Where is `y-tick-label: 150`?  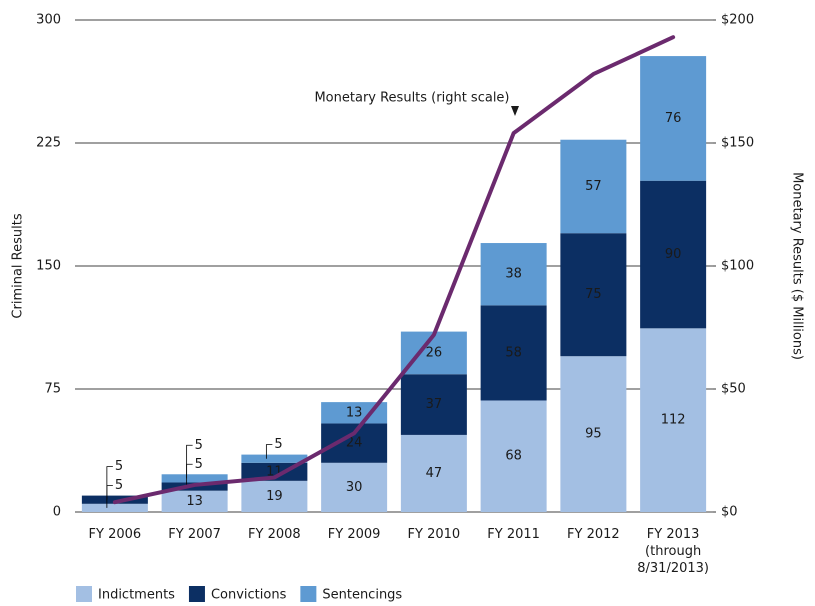
y-tick-label: 150 is located at coordinates (48, 266).